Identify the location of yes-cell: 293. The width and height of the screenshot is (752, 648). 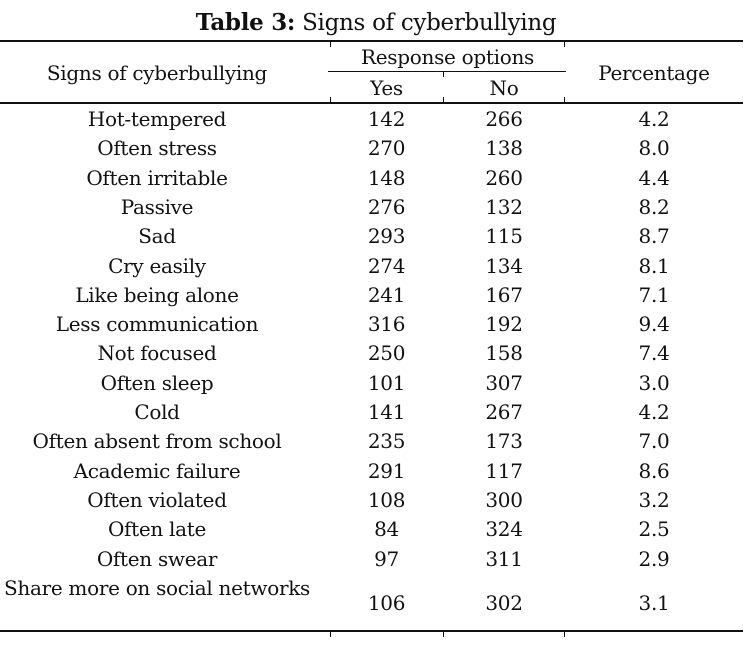
(386, 236).